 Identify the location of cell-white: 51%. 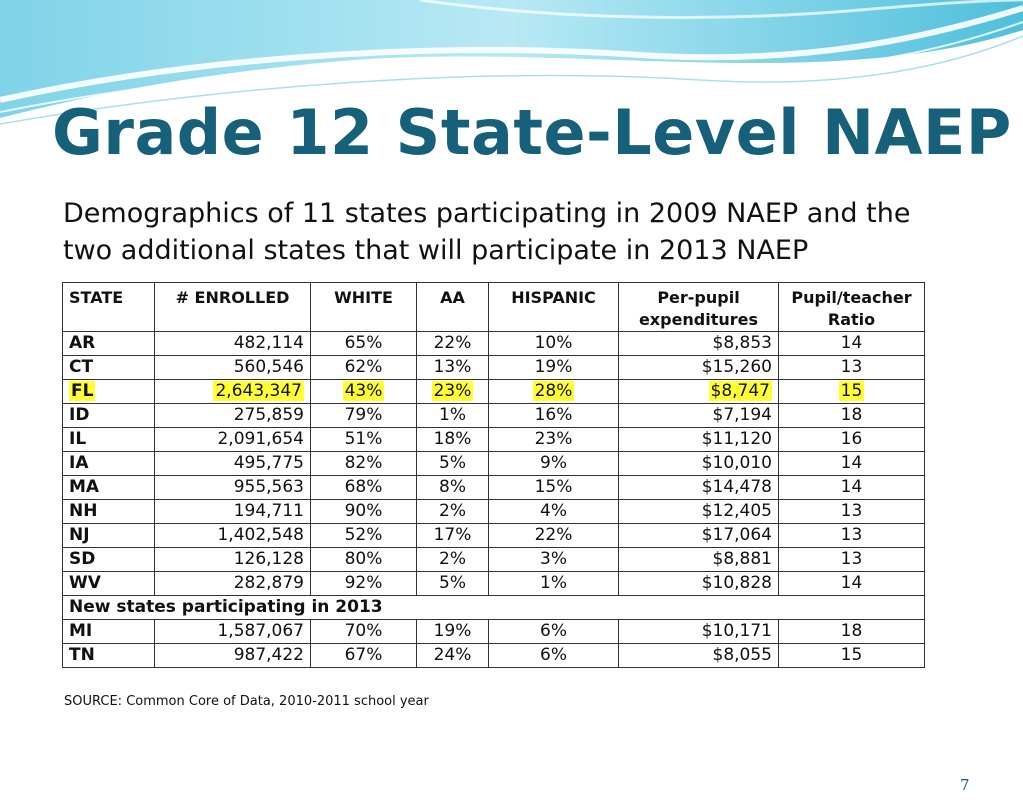
(363, 439).